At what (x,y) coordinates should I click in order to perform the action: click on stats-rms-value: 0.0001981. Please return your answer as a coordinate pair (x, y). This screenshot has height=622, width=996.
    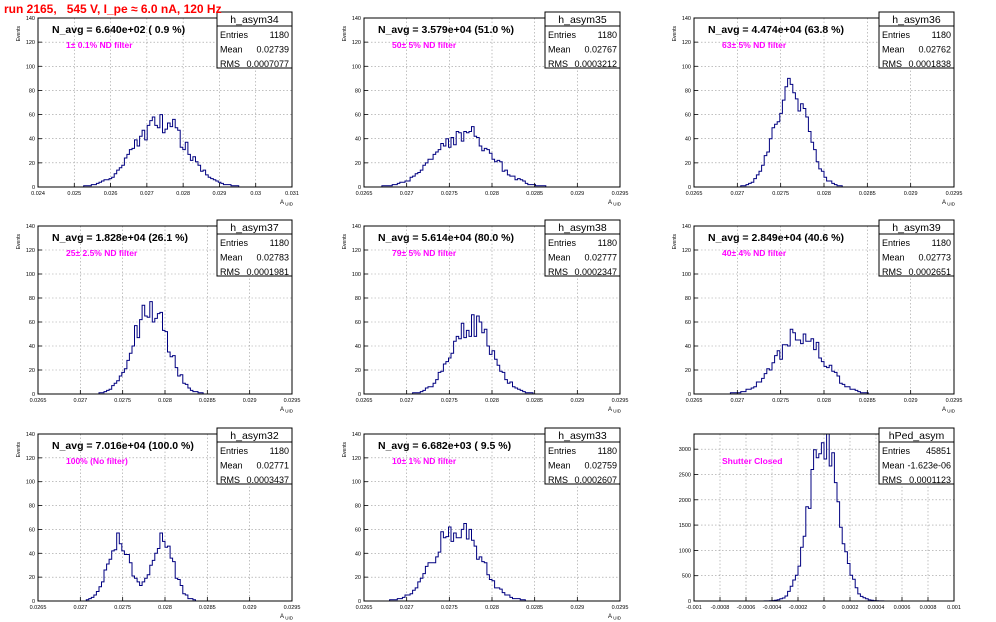
    Looking at the image, I should click on (267, 272).